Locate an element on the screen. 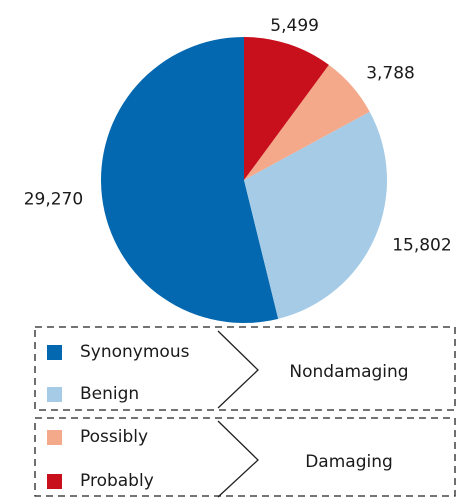 Image resolution: width=465 pixels, height=500 pixels. group-box is located at coordinates (245, 457).